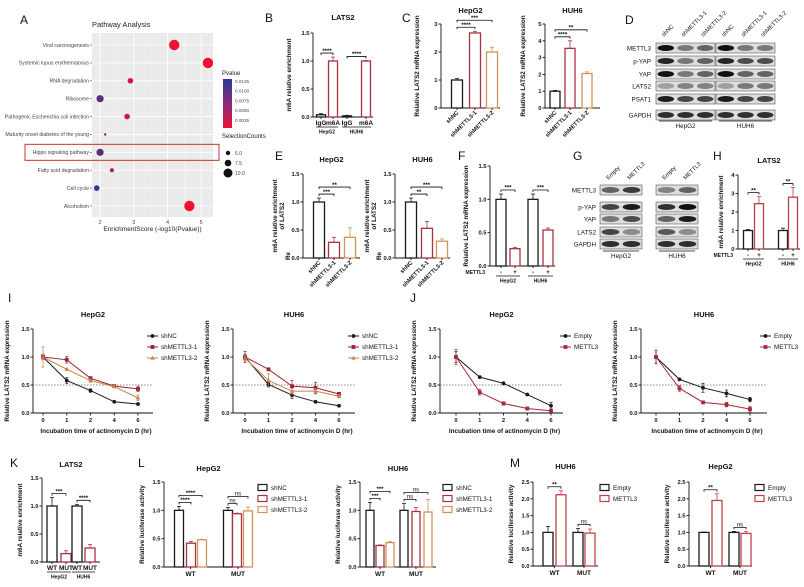 Image resolution: width=804 pixels, height=587 pixels. What do you see at coordinates (528, 421) in the screenshot?
I see `x-tick-label: 4` at bounding box center [528, 421].